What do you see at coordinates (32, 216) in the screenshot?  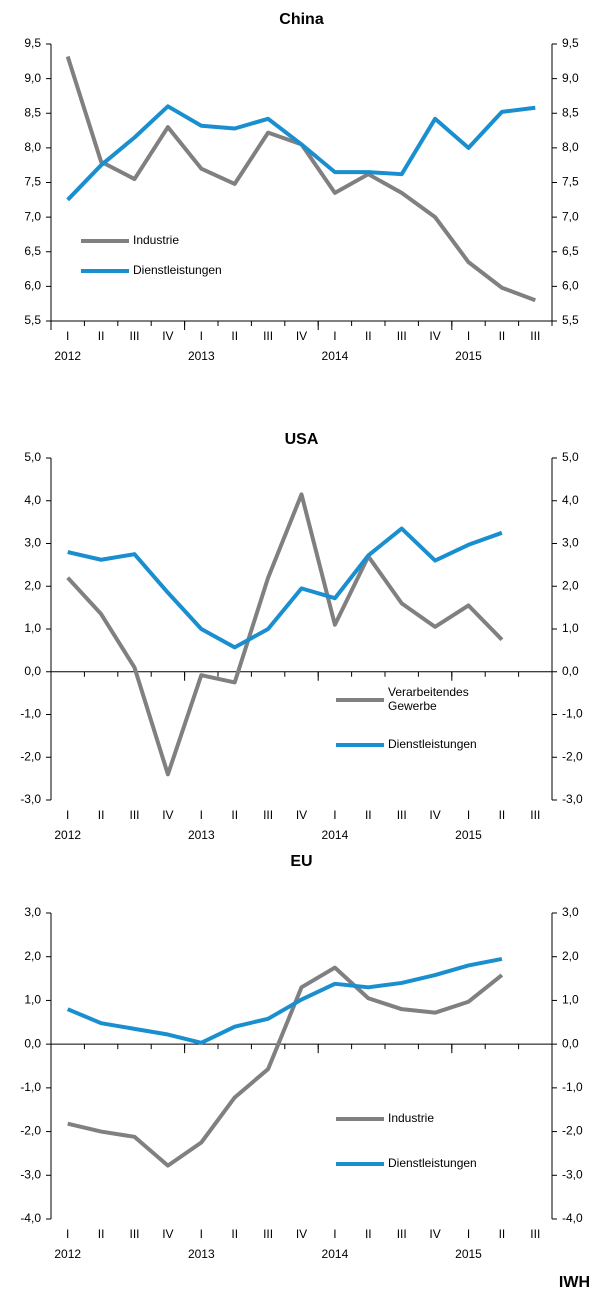 I see `y-tick-label: 7,0` at bounding box center [32, 216].